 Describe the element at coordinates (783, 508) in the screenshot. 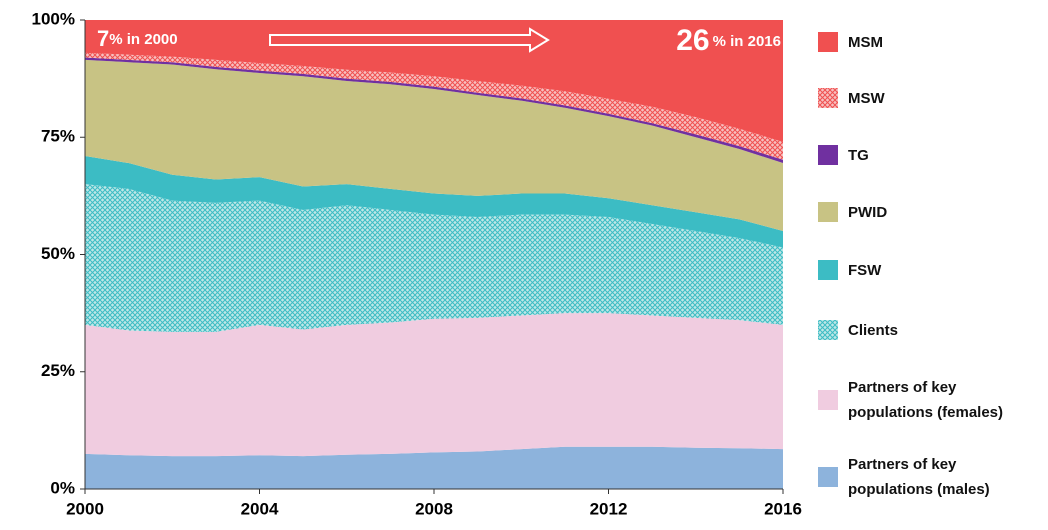

I see `x-tick-label: 2016` at that location.